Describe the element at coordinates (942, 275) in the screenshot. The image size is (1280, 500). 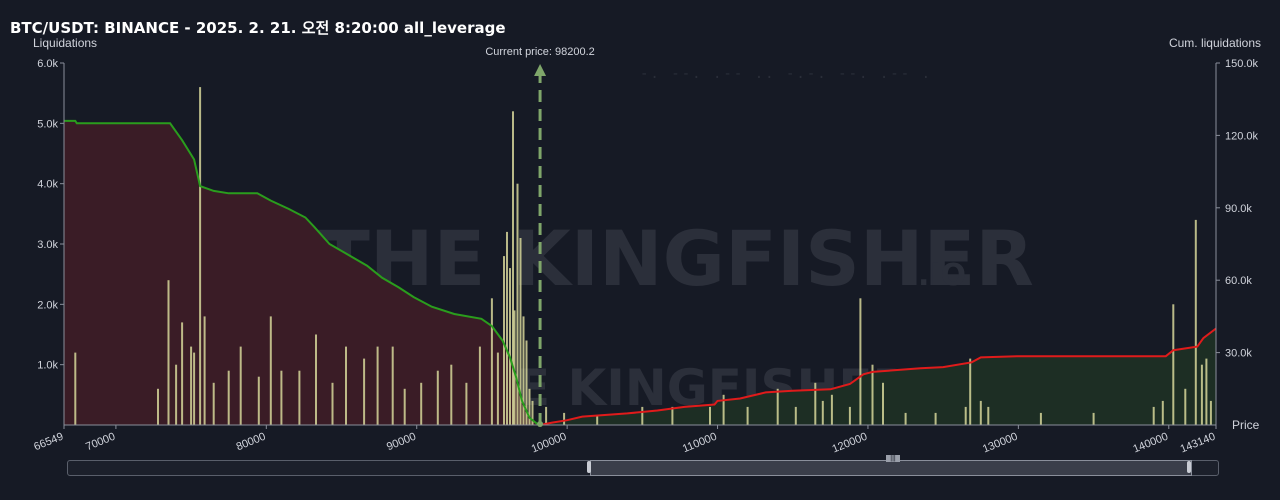
I see `watermark-suffix-large: .IO` at that location.